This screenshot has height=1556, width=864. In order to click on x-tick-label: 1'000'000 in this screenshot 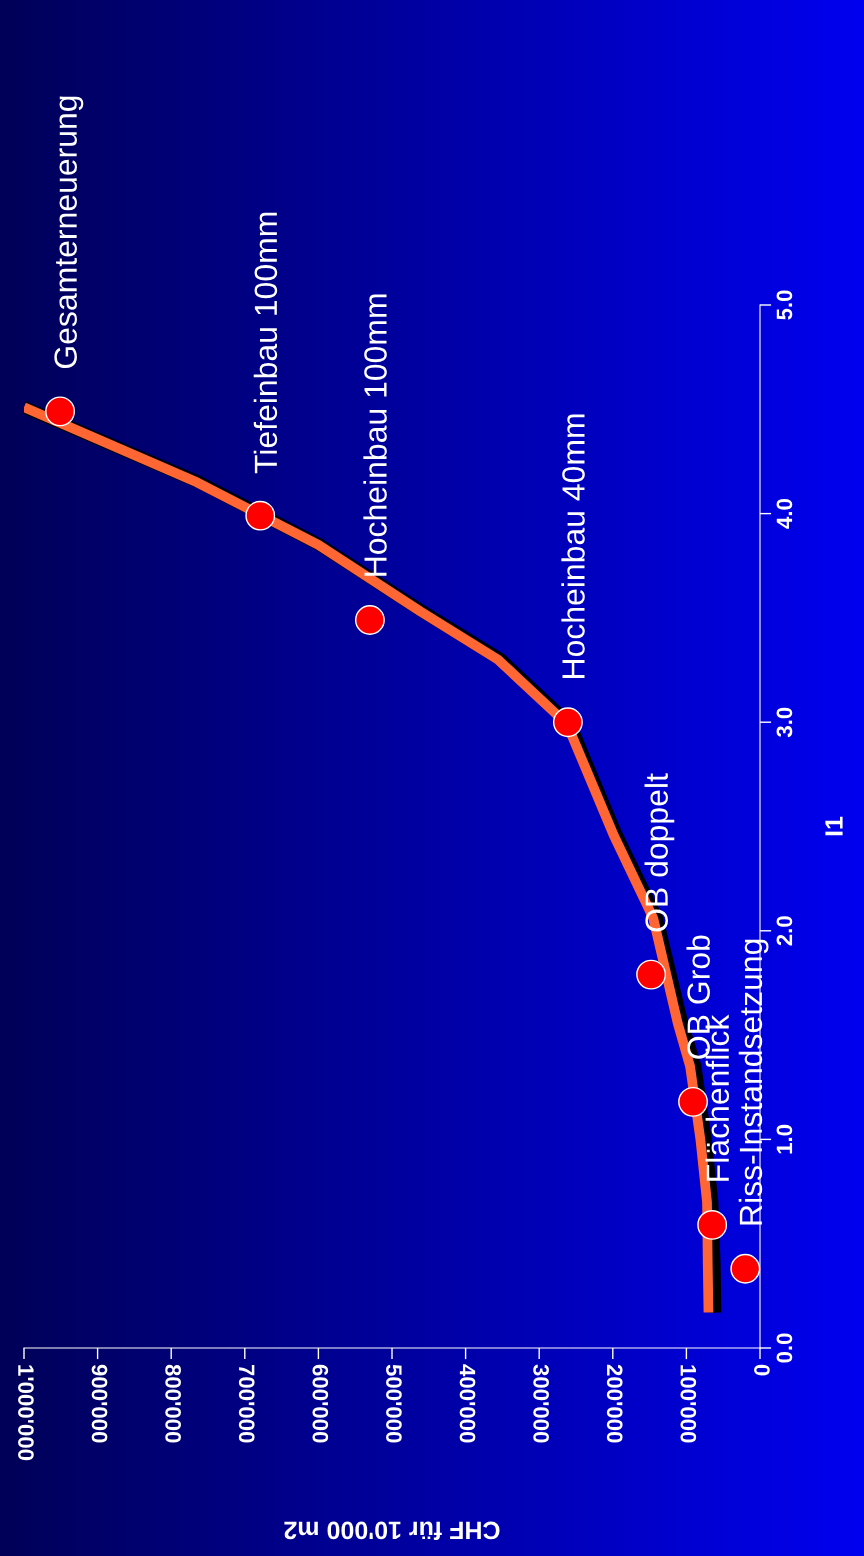, I will do `click(26, 1413)`.